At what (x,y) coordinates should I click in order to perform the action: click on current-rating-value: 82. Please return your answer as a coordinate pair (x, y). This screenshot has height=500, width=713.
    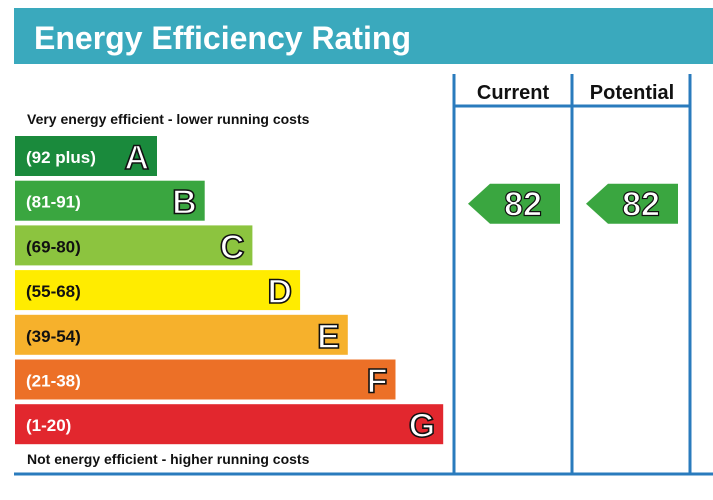
    Looking at the image, I should click on (523, 205).